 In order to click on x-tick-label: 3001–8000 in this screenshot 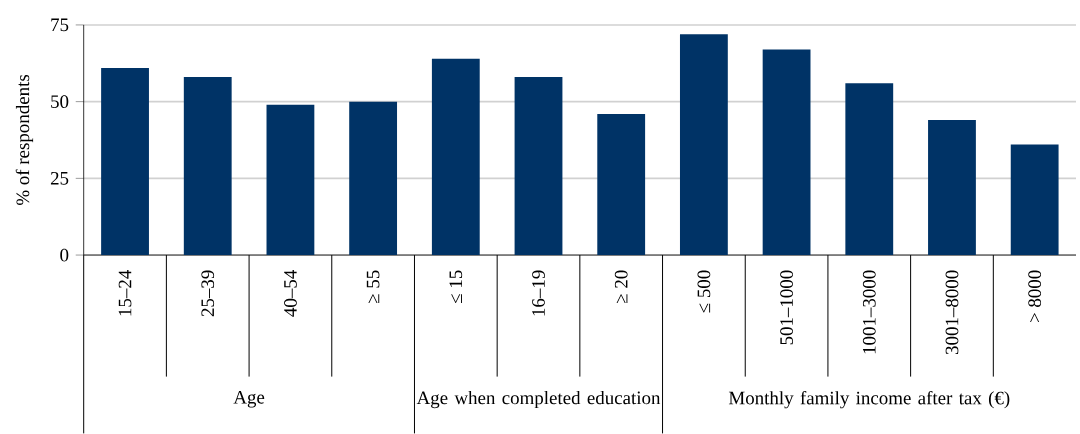, I will do `click(952, 312)`.